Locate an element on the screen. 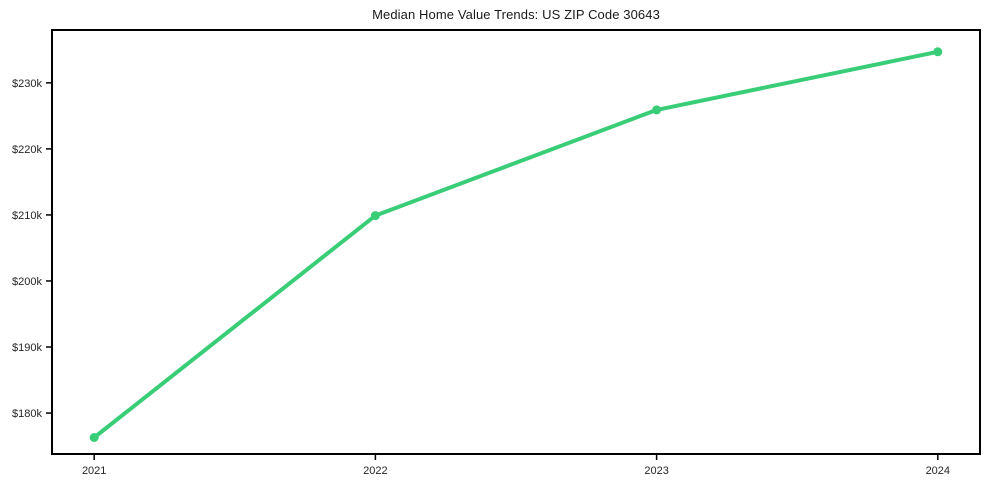 The image size is (990, 490). x-axis-tick-label: 2021 is located at coordinates (94, 471).